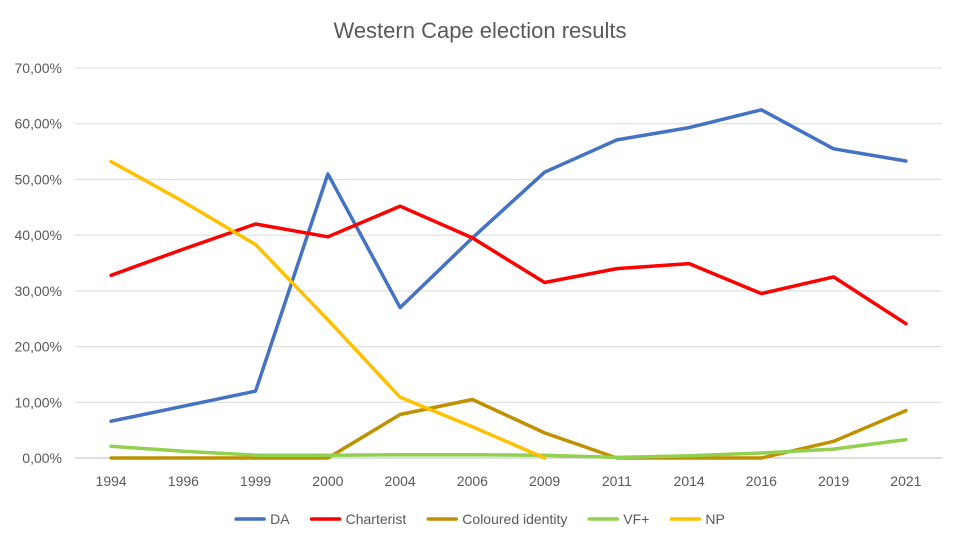 The width and height of the screenshot is (961, 542). Describe the element at coordinates (514, 519) in the screenshot. I see `legend-label: Coloured identity` at that location.